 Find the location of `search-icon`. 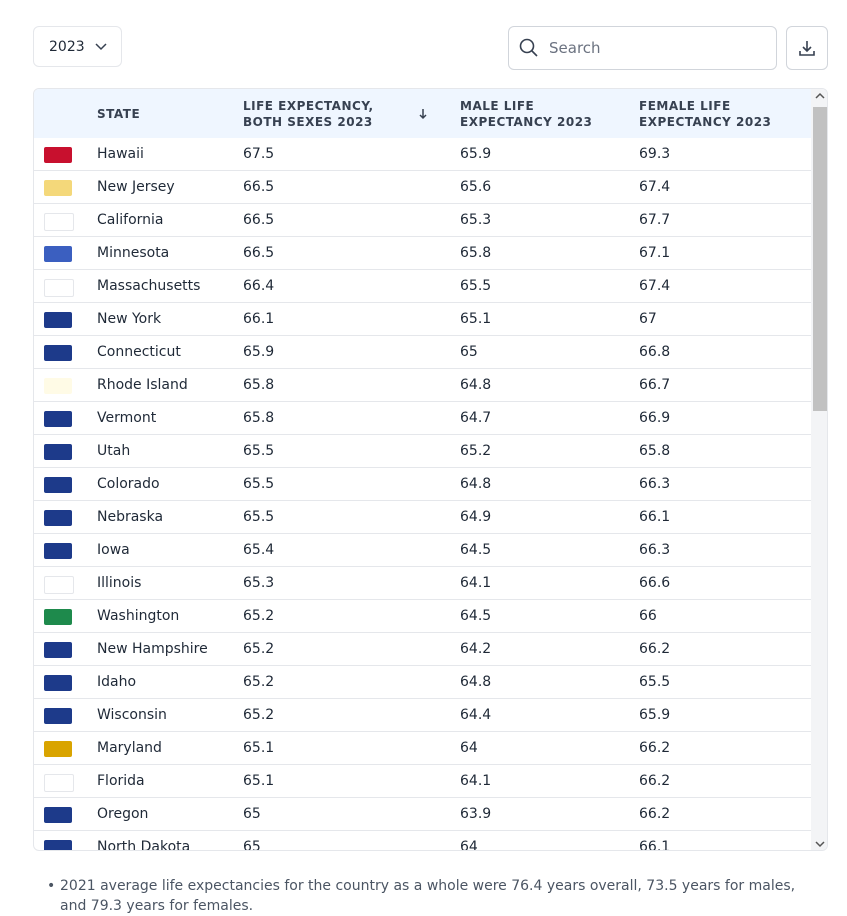

search-icon is located at coordinates (528, 47).